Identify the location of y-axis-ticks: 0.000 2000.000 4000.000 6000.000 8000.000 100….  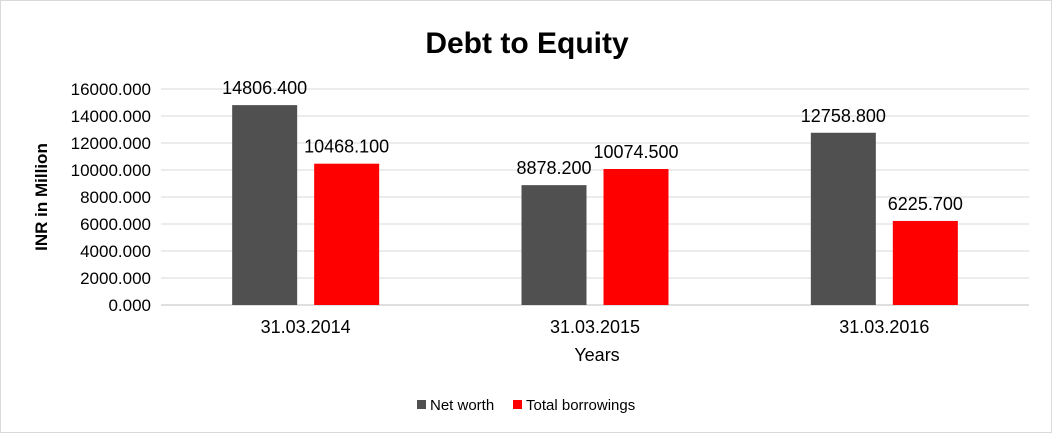
(111, 197).